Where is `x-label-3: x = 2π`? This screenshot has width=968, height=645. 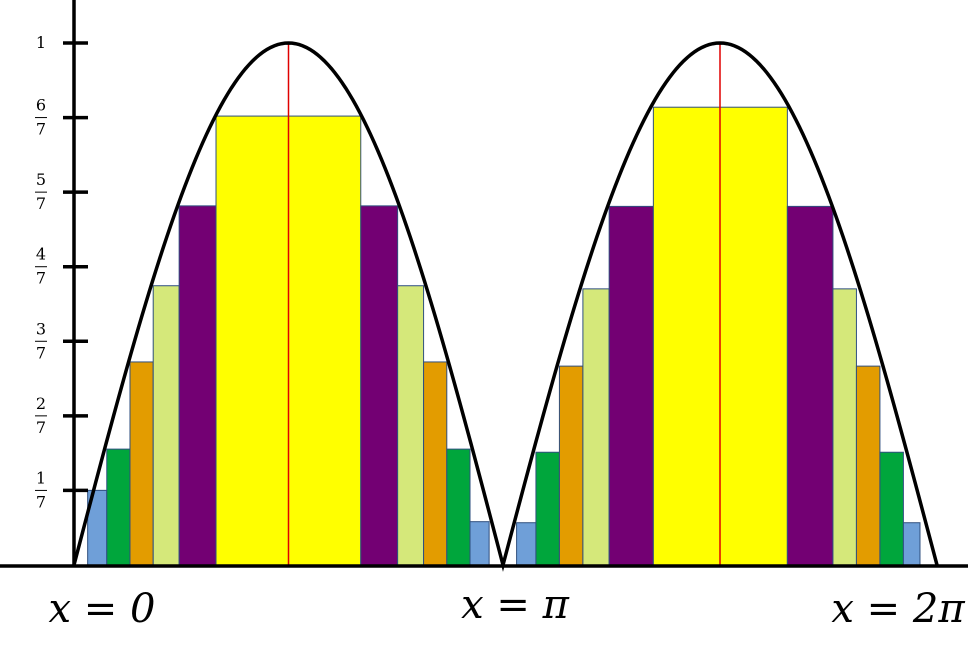 x-label-3: x = 2π is located at coordinates (898, 609).